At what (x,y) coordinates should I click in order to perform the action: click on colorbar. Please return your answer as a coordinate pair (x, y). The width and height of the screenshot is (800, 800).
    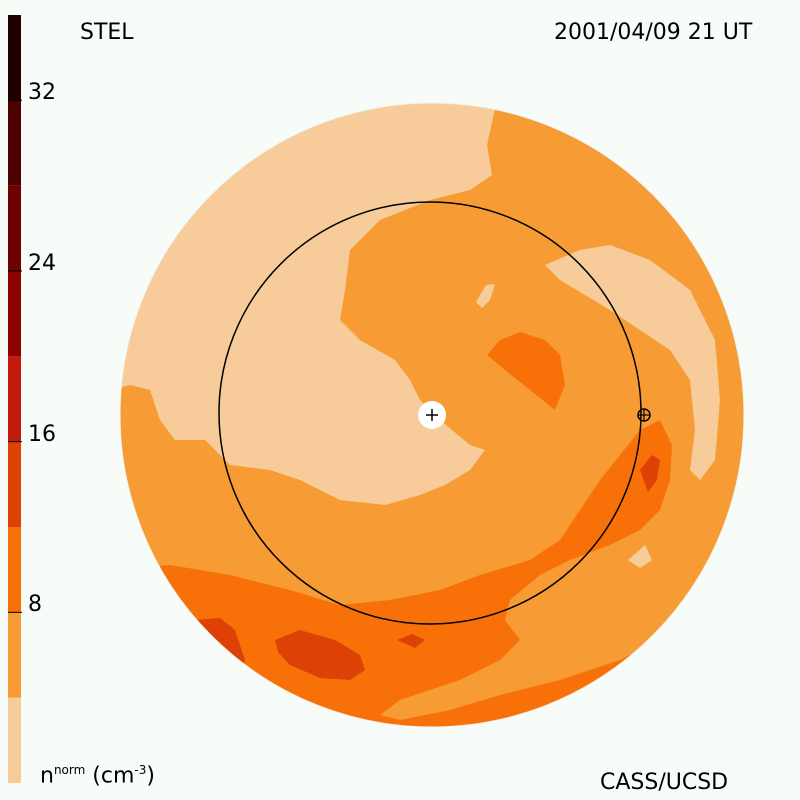
    Looking at the image, I should click on (15, 399).